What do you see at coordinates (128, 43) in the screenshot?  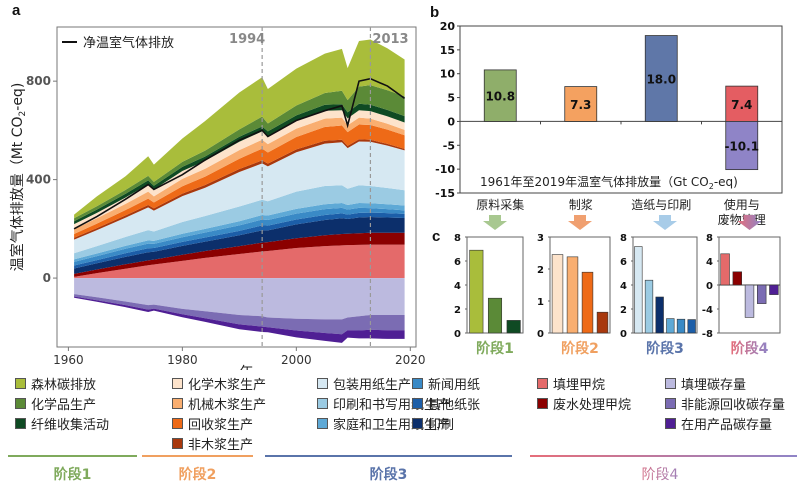 I see `legend-net-label: 净温室气体排放` at bounding box center [128, 43].